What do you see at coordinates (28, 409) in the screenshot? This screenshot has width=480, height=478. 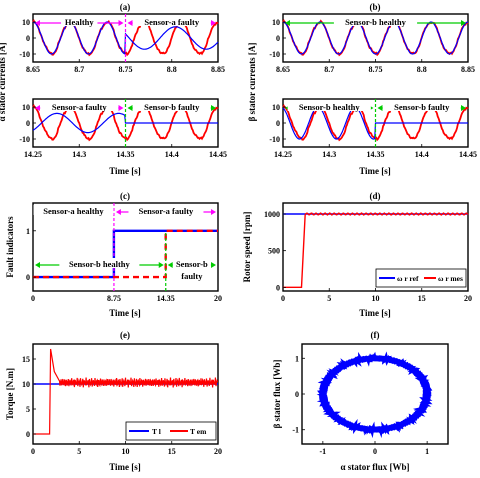 I see `y-tick-label: 5` at bounding box center [28, 409].